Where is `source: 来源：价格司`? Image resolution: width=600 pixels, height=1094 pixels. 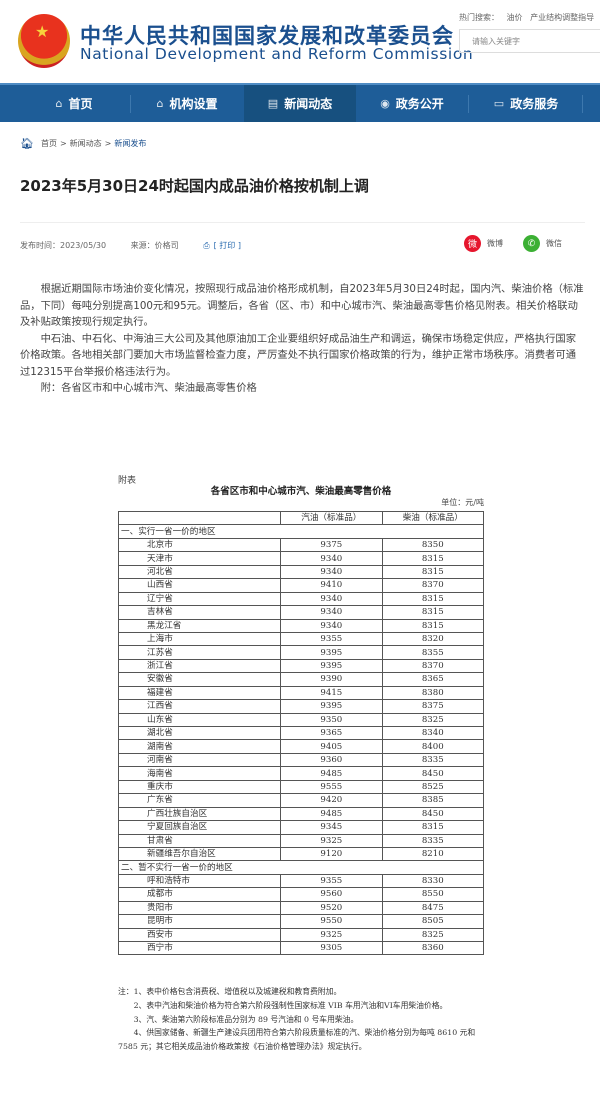 source: 来源：价格司 is located at coordinates (154, 245).